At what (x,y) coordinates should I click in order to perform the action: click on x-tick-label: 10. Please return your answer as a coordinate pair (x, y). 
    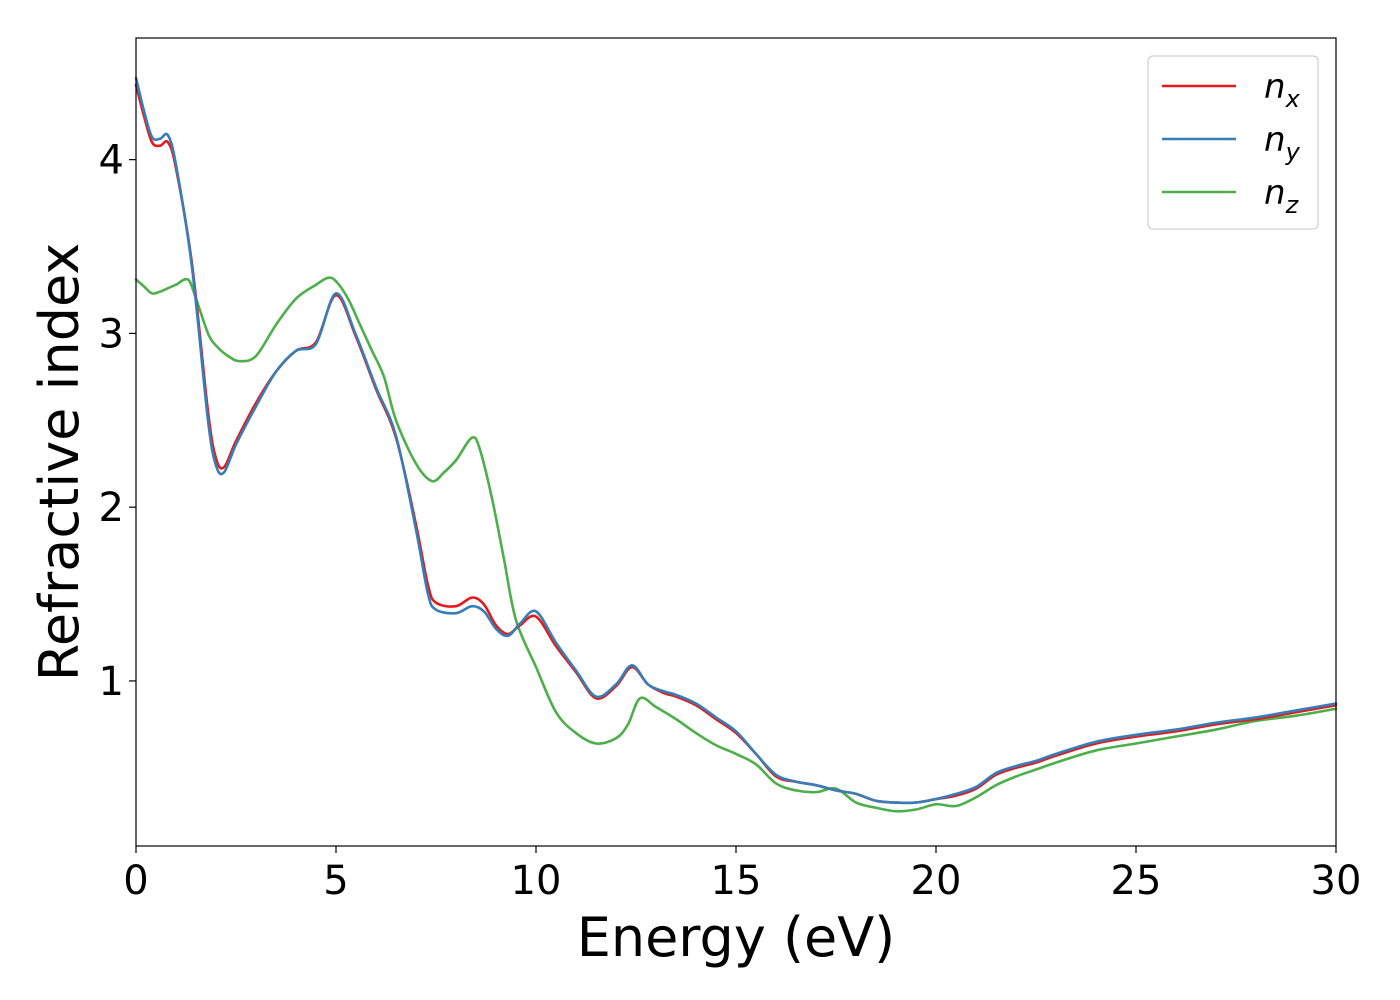
    Looking at the image, I should click on (536, 881).